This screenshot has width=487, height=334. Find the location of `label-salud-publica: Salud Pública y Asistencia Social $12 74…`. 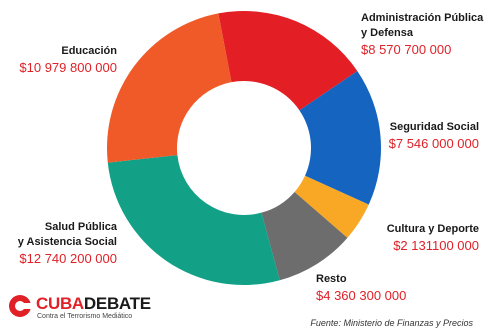

label-salud-publica: Salud Pública y Asistencia Social $12 74… is located at coordinates (67, 243).